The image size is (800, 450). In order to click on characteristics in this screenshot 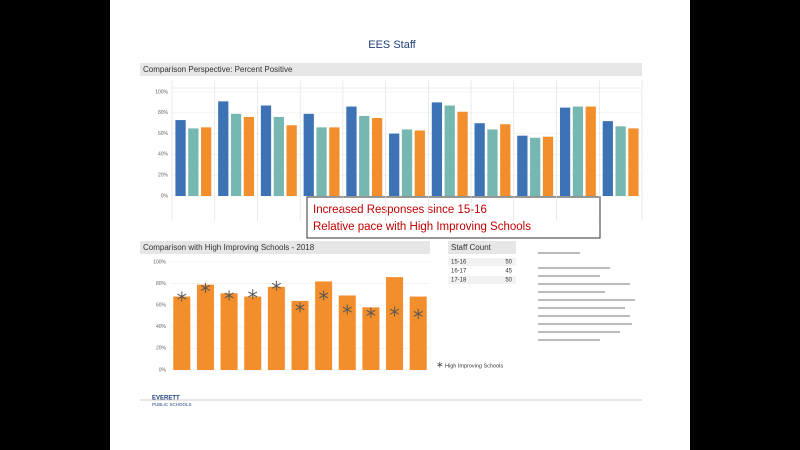, I will do `click(586, 296)`.